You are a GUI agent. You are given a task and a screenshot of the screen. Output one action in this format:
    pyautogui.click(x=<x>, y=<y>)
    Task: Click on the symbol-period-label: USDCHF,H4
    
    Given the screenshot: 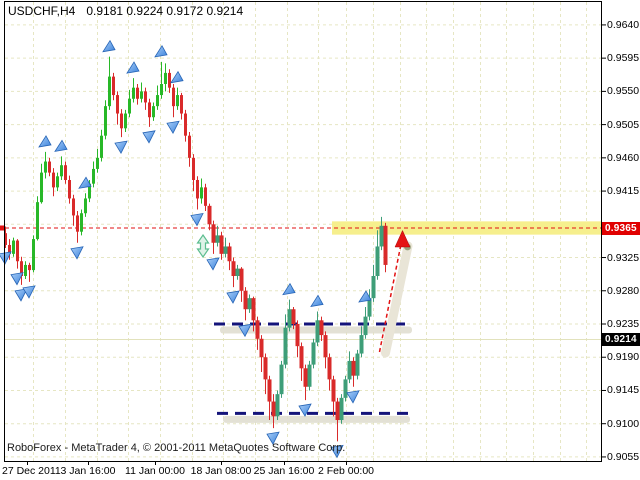 What is the action you would take?
    pyautogui.click(x=42, y=11)
    